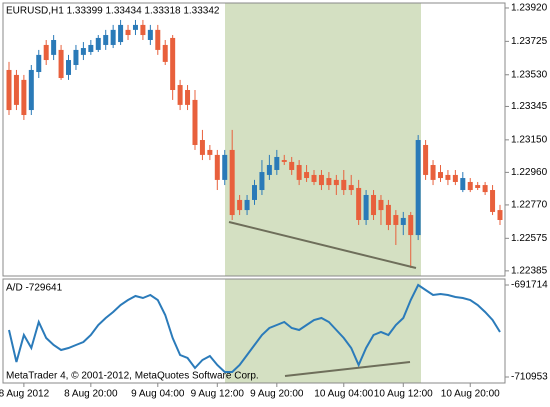 This screenshot has height=407, width=550. Describe the element at coordinates (158, 394) in the screenshot. I see `x-tick-label: 9 Aug 04:00` at that location.